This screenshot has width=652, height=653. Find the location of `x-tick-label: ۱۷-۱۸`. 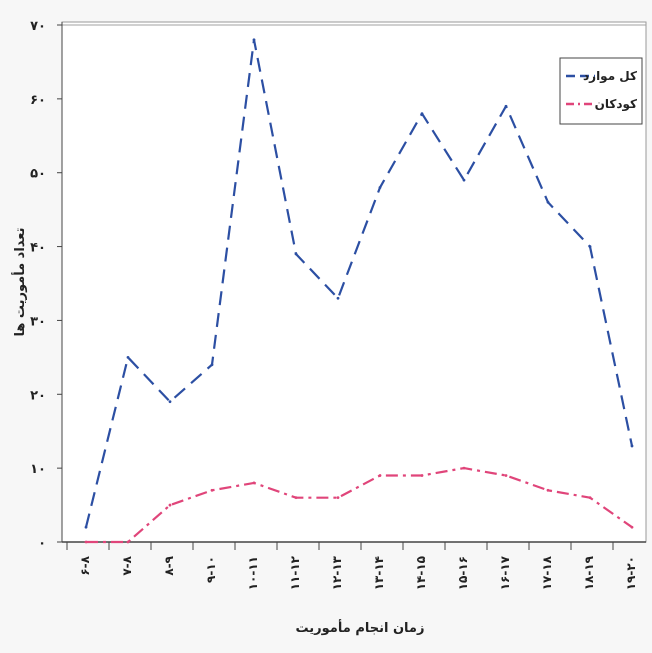

x-tick-label: ۱۷-۱۸ is located at coordinates (547, 572).